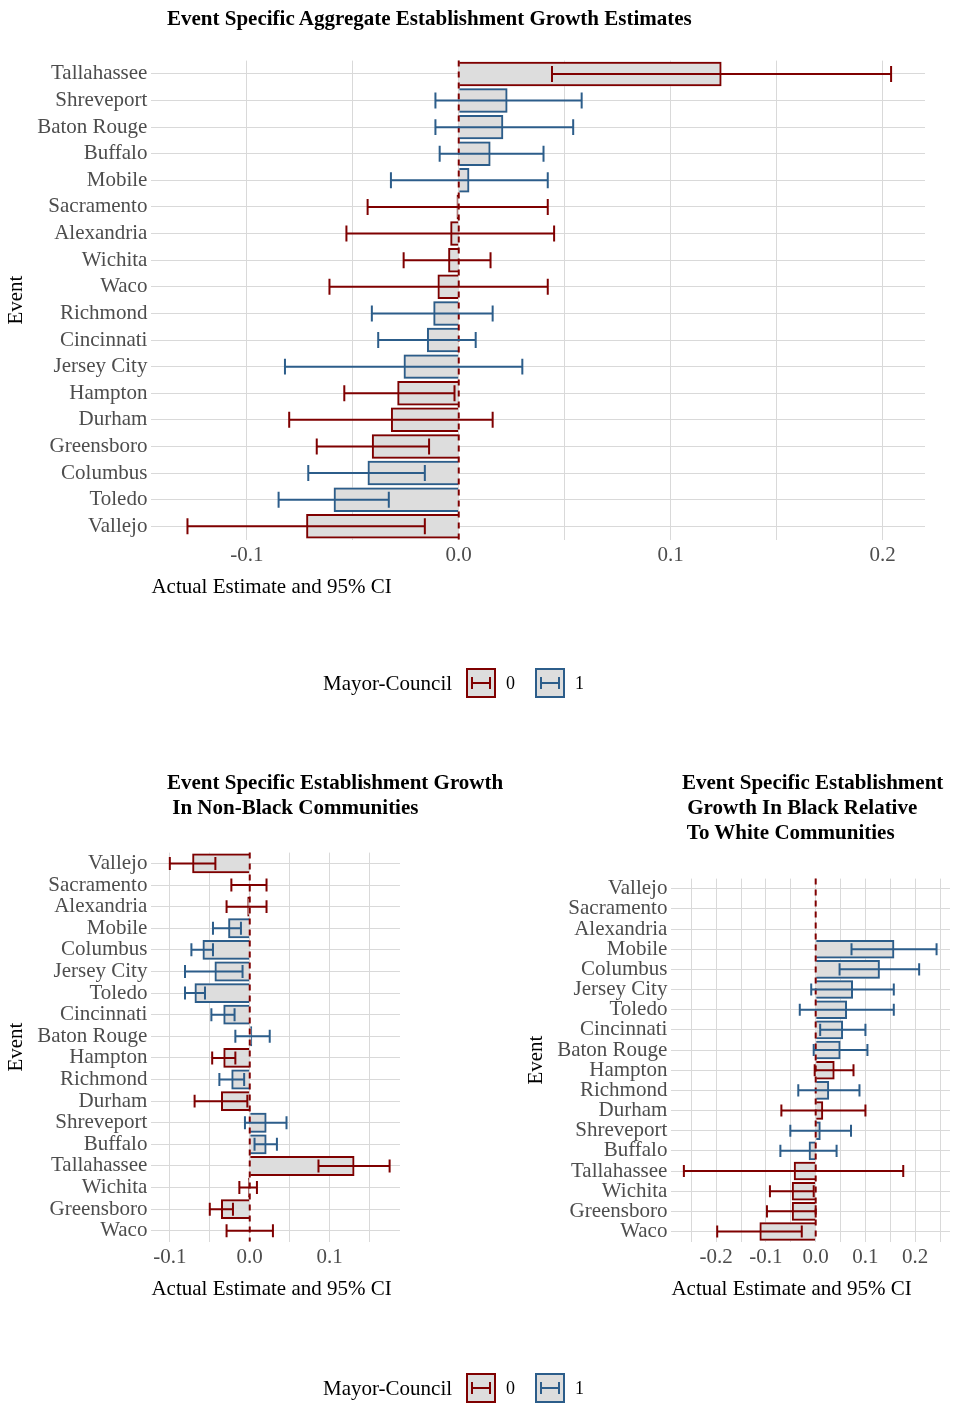  Describe the element at coordinates (100, 365) in the screenshot. I see `y-tick-label: Jersey City` at that location.